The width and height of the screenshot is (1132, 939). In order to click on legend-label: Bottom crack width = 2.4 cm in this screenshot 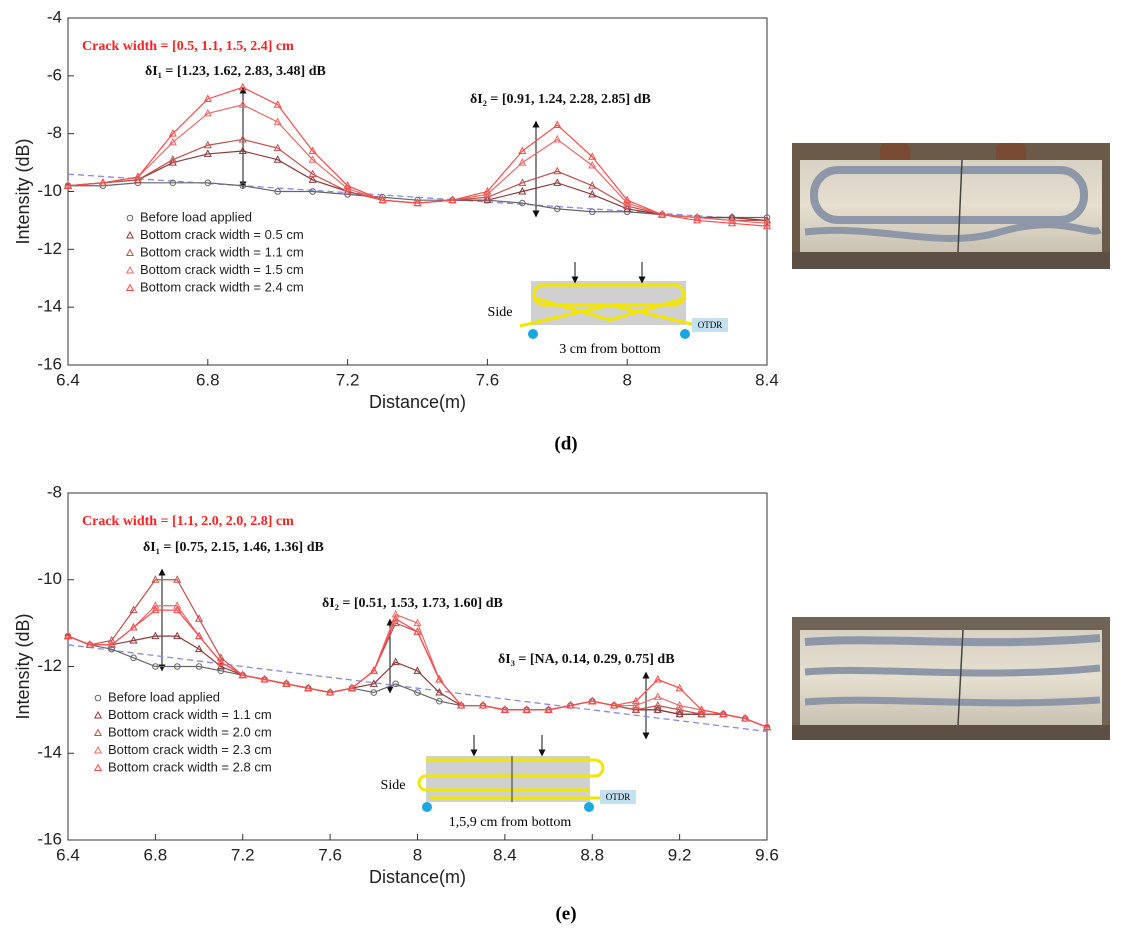, I will do `click(222, 286)`.